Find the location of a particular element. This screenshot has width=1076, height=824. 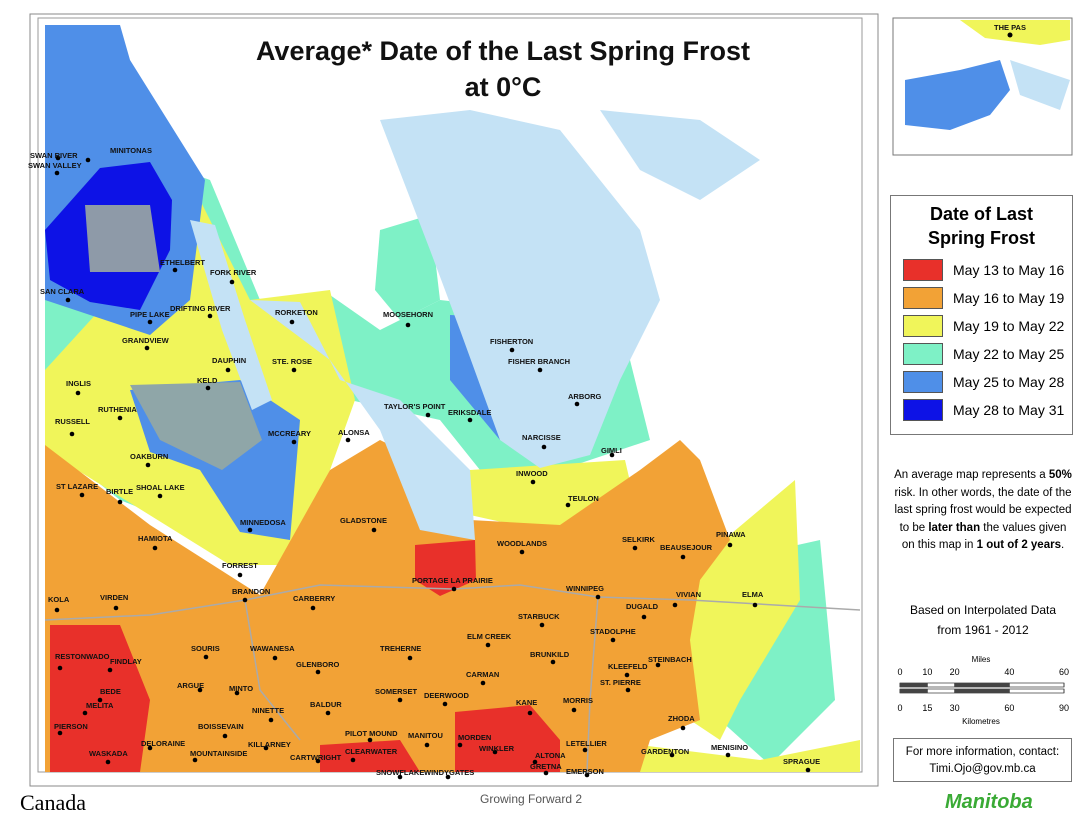

scale-label: 90 is located at coordinates (1064, 708).